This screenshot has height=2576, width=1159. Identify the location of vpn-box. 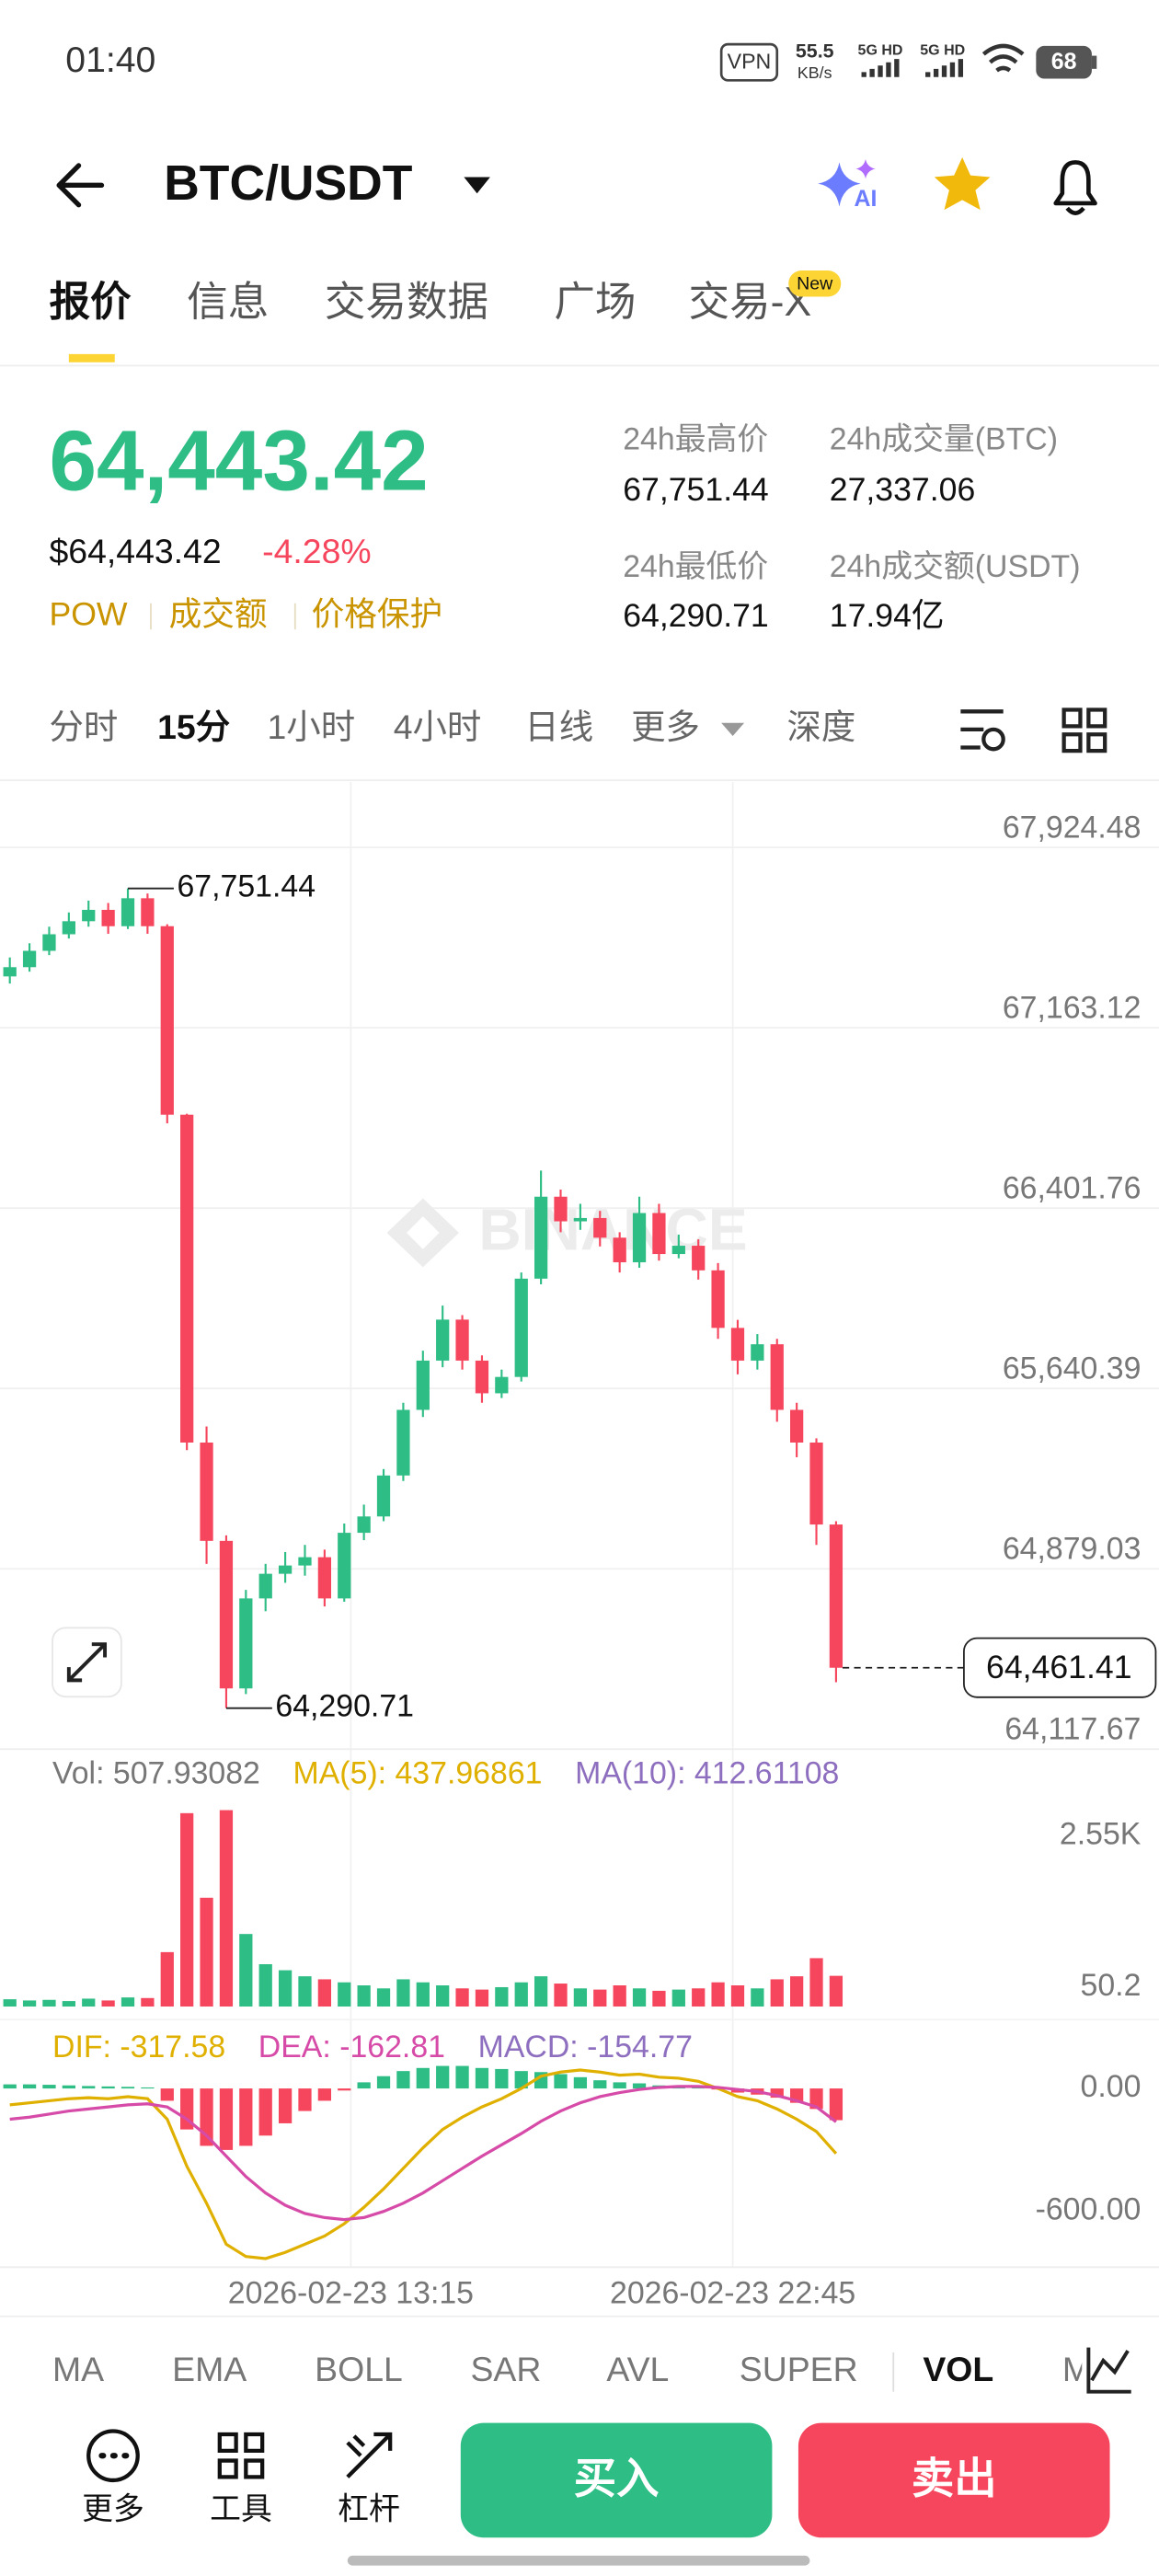
(749, 62).